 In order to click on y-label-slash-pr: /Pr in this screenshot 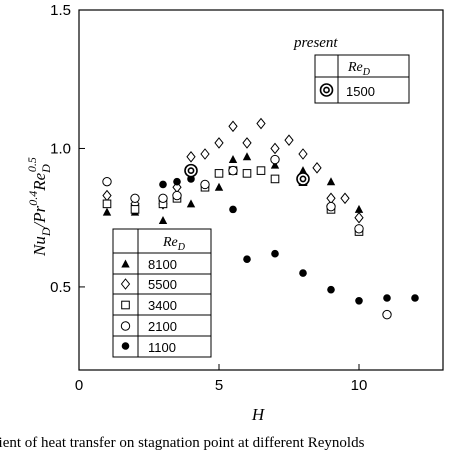, I will do `click(39, 216)`.